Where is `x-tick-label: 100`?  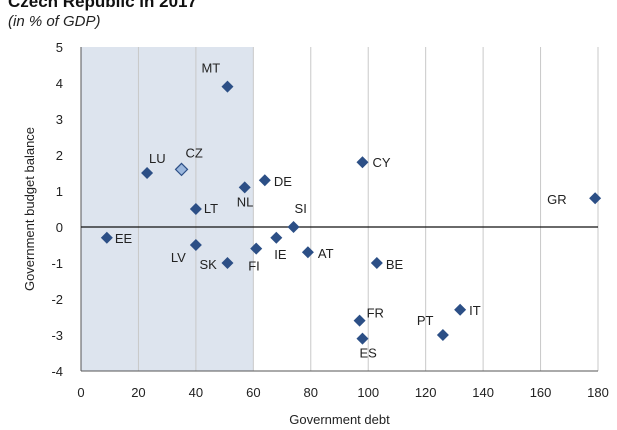 x-tick-label: 100 is located at coordinates (368, 392).